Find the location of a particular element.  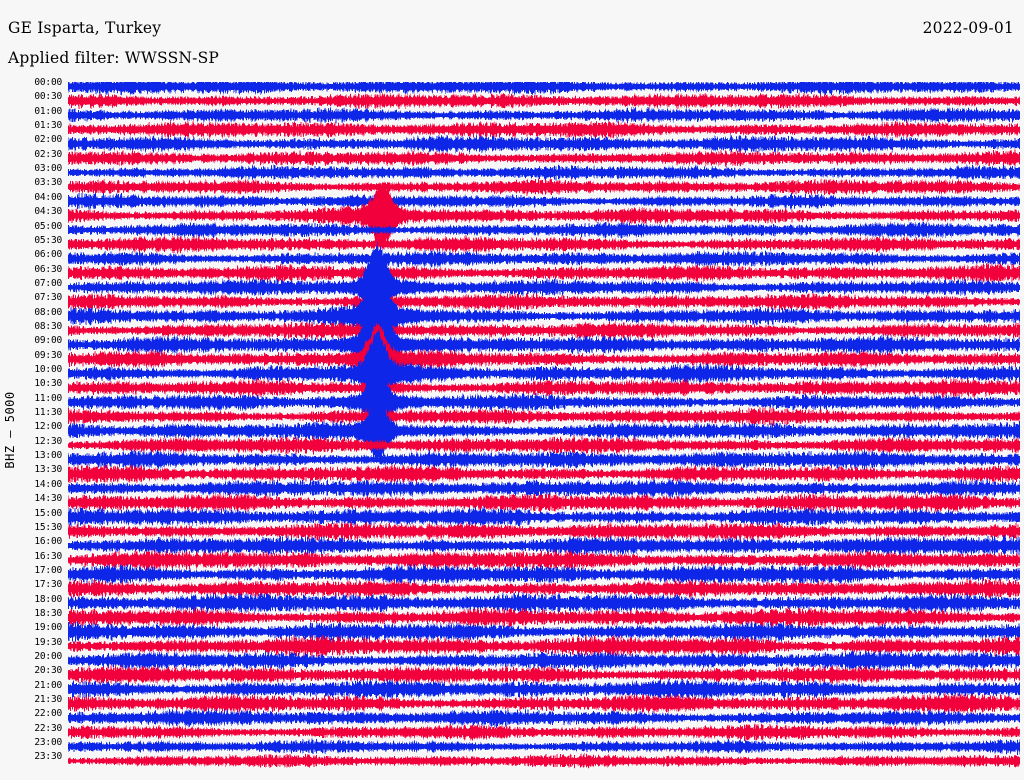

time-tick-label: 03:30 is located at coordinates (48, 183).